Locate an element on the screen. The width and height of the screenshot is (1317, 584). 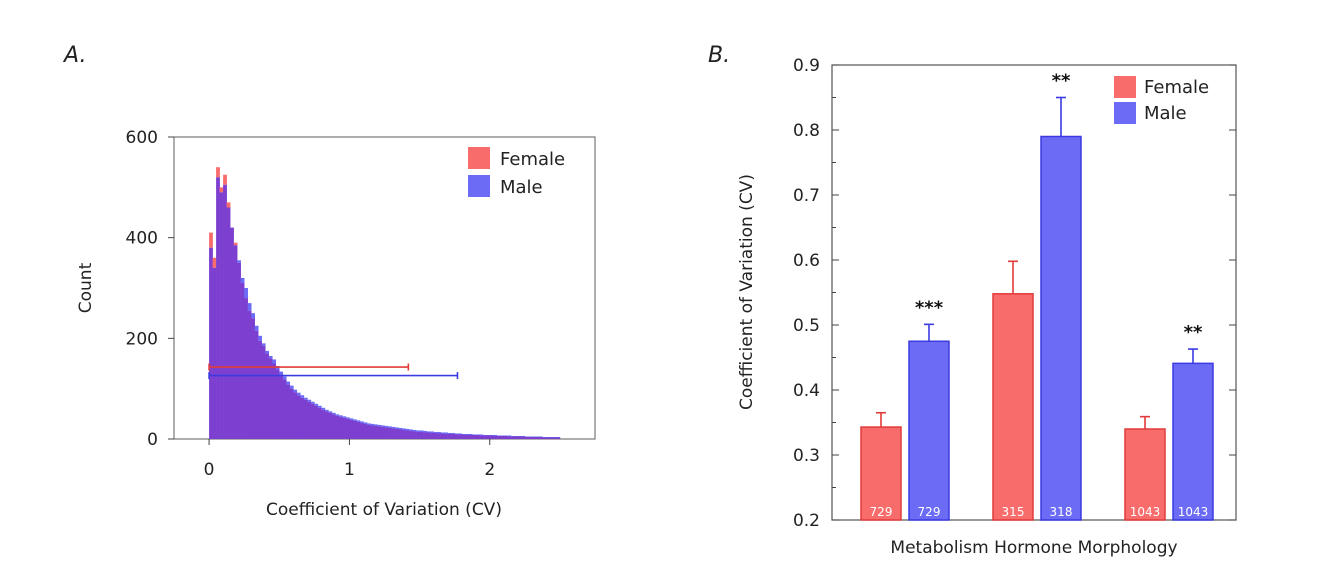
y-tick-label-a: 600 is located at coordinates (142, 138).